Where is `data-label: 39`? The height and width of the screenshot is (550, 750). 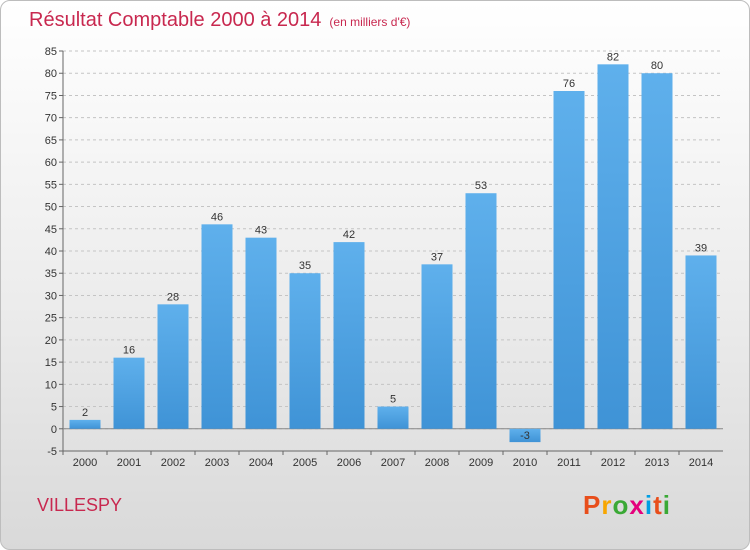
data-label: 39 is located at coordinates (701, 248).